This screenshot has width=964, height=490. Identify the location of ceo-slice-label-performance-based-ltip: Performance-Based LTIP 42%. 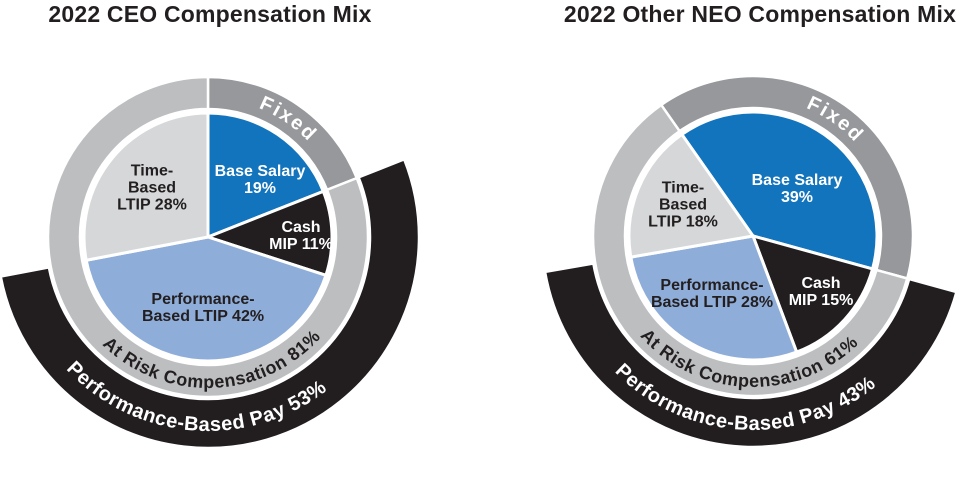
(203, 308).